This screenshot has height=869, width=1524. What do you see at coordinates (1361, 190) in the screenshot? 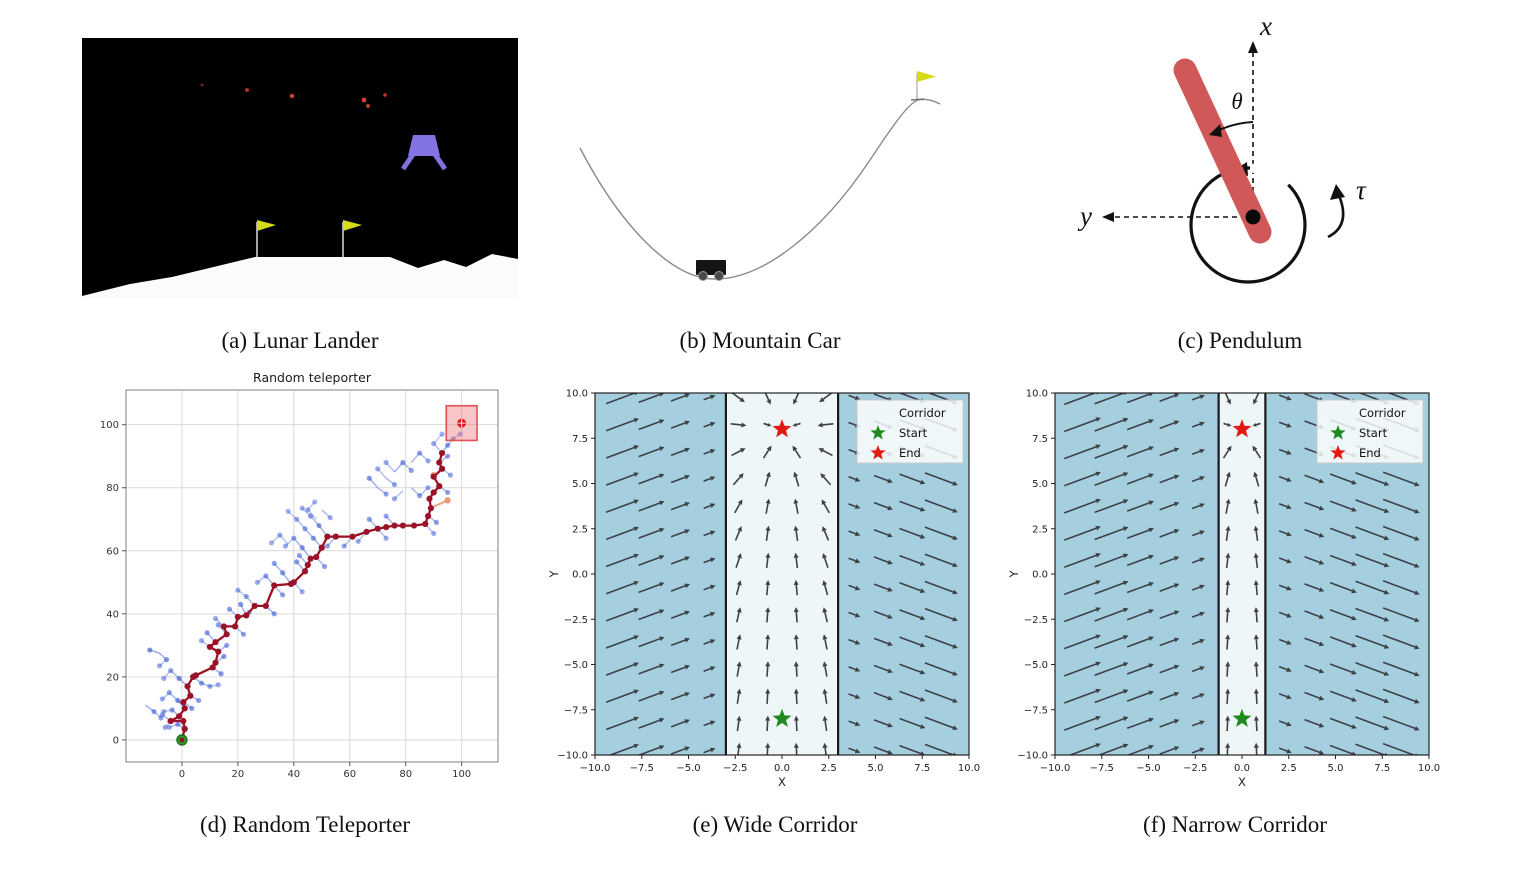
I see `tau-label: τ` at bounding box center [1361, 190].